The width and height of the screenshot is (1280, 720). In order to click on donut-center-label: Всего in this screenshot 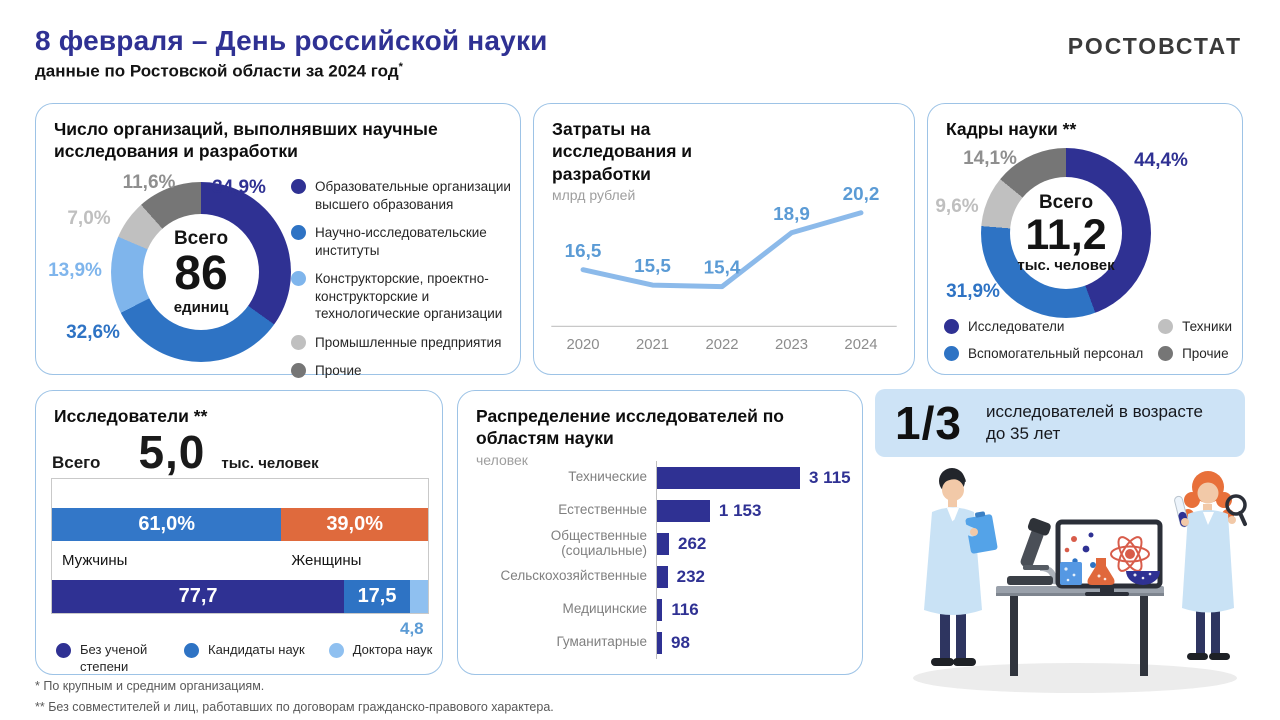, I will do `click(1066, 202)`.